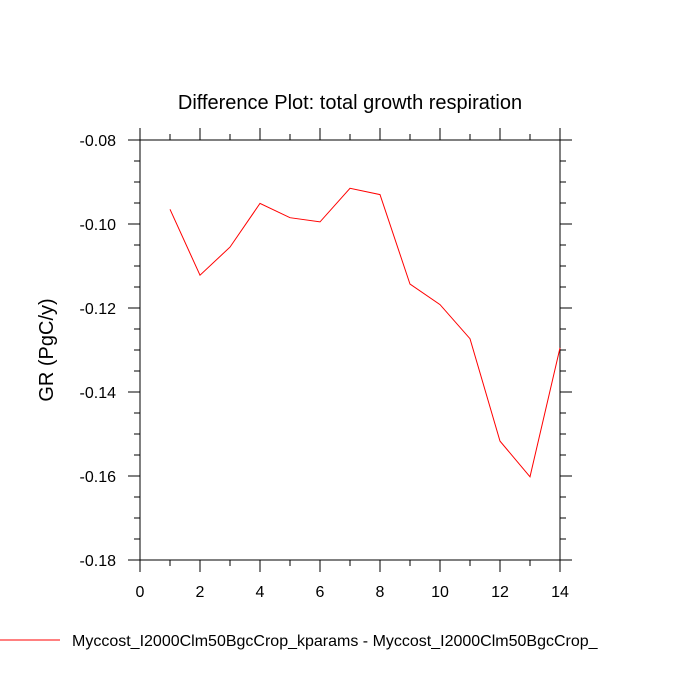  I want to click on y-tick-label: -0.12, so click(98, 309).